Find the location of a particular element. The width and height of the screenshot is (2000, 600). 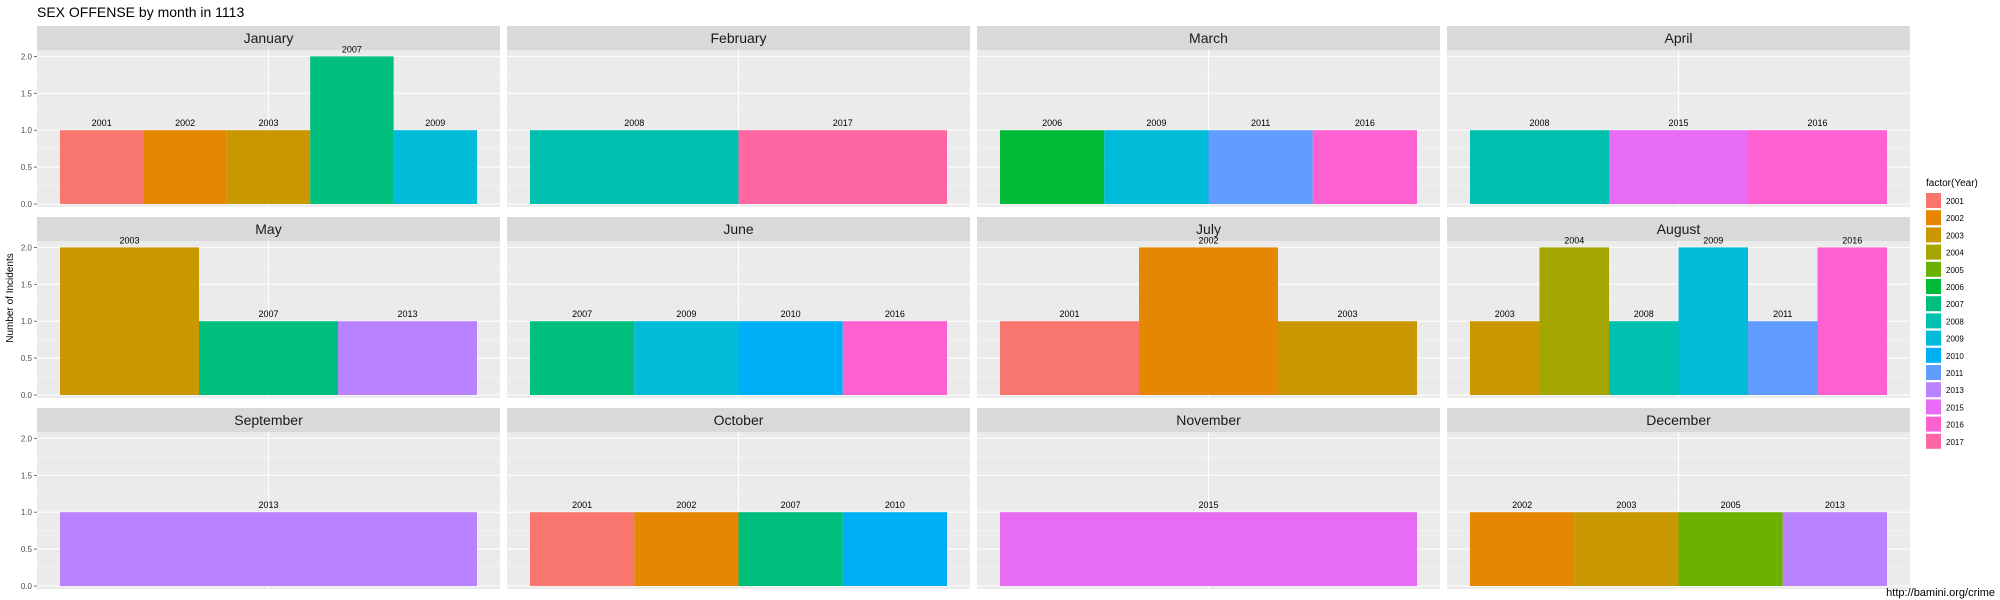

bar-january-2002 is located at coordinates (185, 167).